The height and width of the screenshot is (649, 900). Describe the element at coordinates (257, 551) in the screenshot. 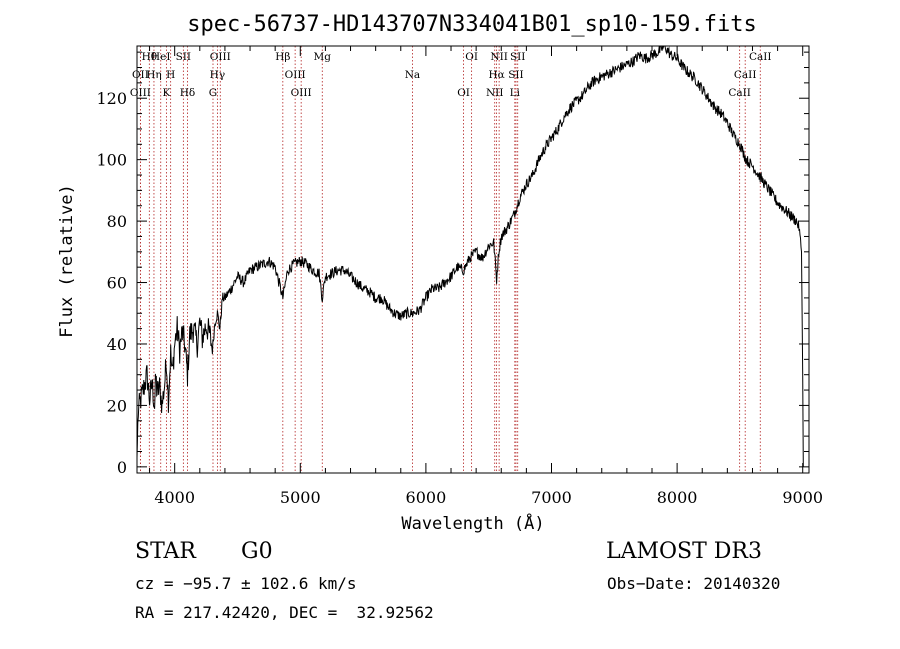

I see `object-subclass: G0` at that location.